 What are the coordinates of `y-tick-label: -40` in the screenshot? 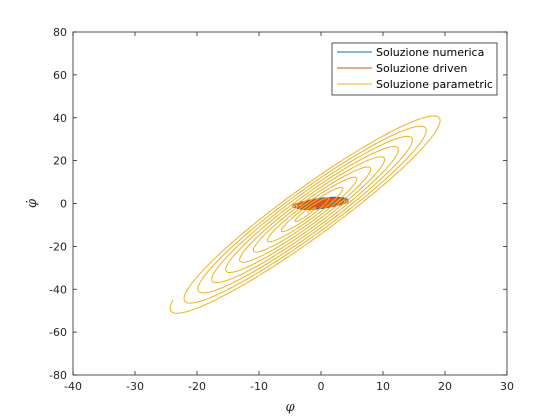 It's located at (58, 289).